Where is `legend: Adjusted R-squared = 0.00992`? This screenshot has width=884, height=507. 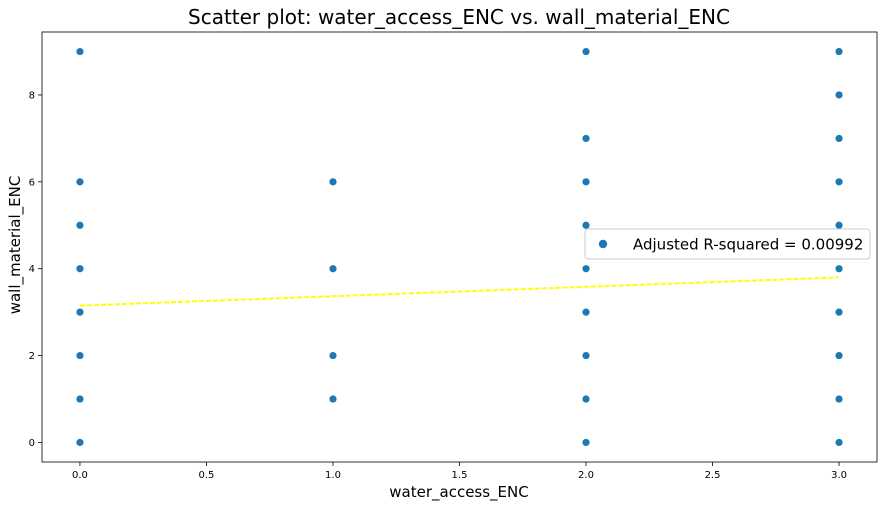
legend: Adjusted R-squared = 0.00992 is located at coordinates (727, 244).